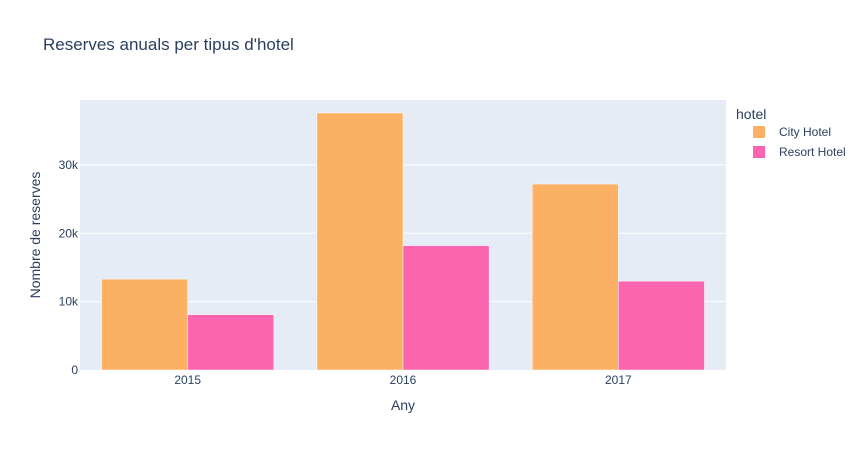  I want to click on x-tick-label: 2015, so click(187, 380).